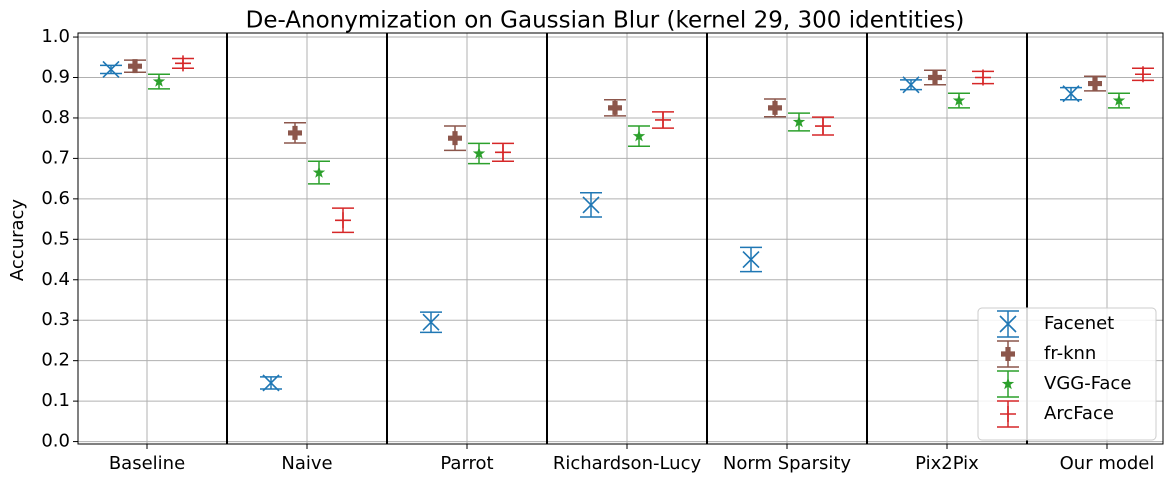 The image size is (1173, 484). Describe the element at coordinates (55, 36) in the screenshot. I see `y-tick-label: 1.0` at that location.